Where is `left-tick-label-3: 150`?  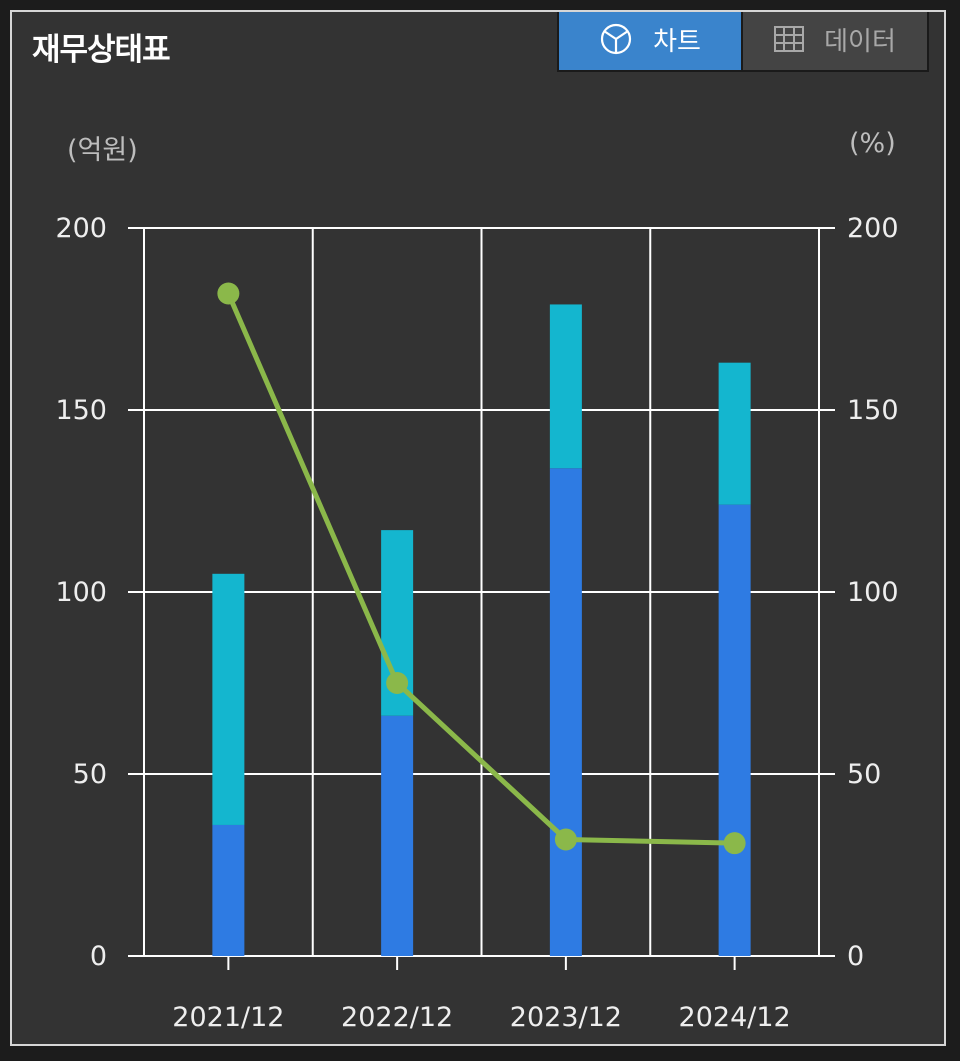 left-tick-label-3: 150 is located at coordinates (81, 410).